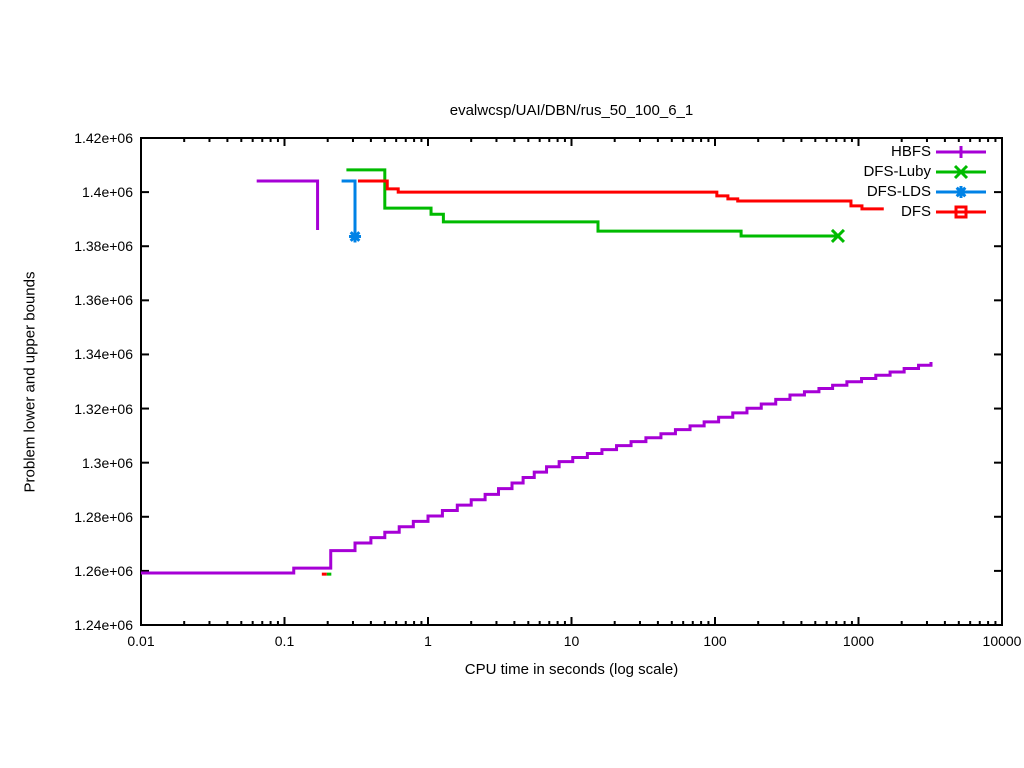 The image size is (1024, 768). What do you see at coordinates (288, 204) in the screenshot?
I see `series-hbfs-upper-bound` at bounding box center [288, 204].